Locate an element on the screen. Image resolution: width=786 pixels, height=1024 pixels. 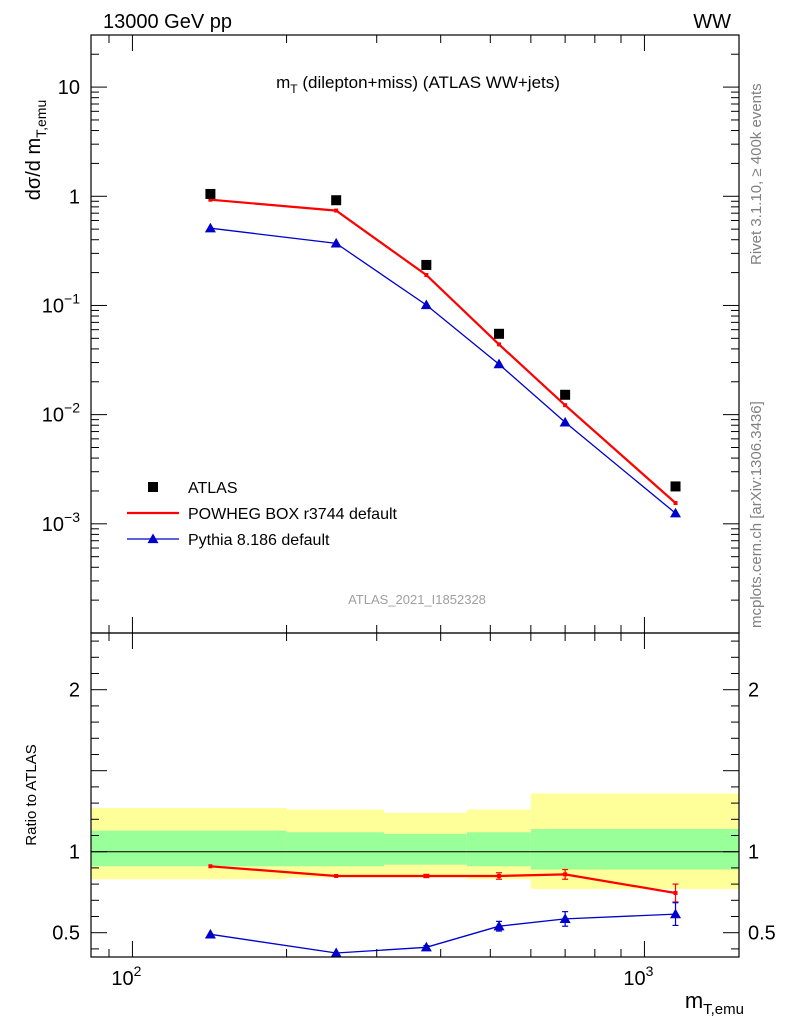
x-tick-label-1: 10³ is located at coordinates (638, 976).